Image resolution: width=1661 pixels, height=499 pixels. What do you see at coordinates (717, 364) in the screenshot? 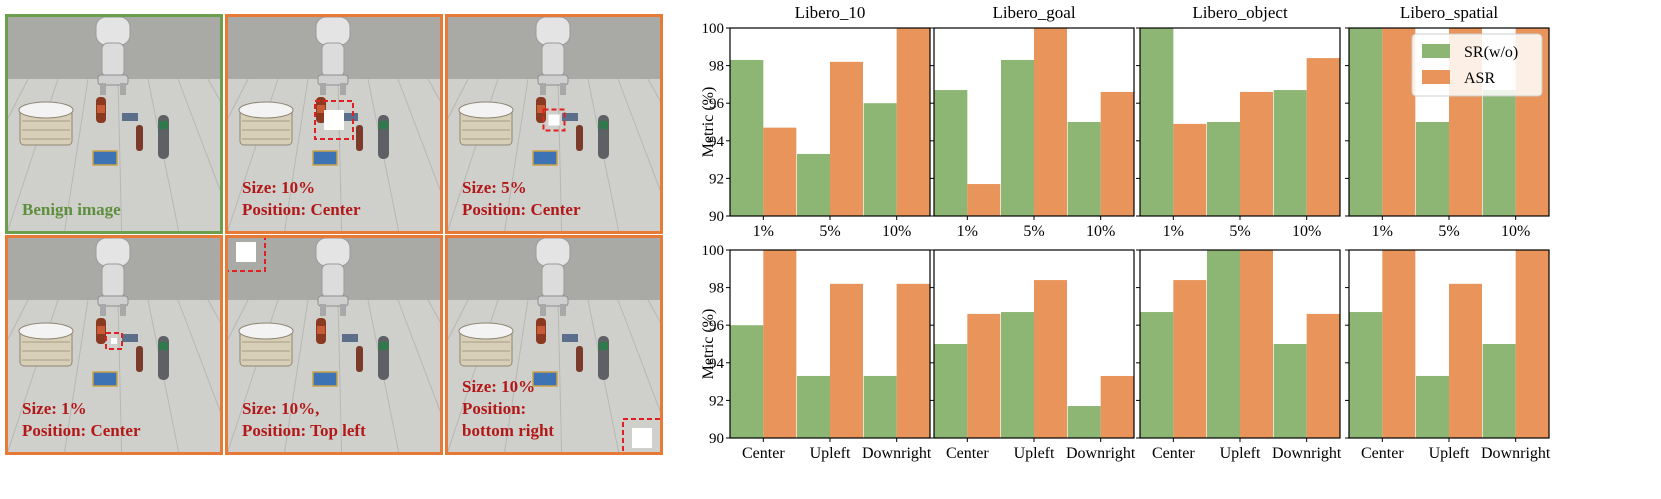
I see `y-tick-label: 94` at bounding box center [717, 364].